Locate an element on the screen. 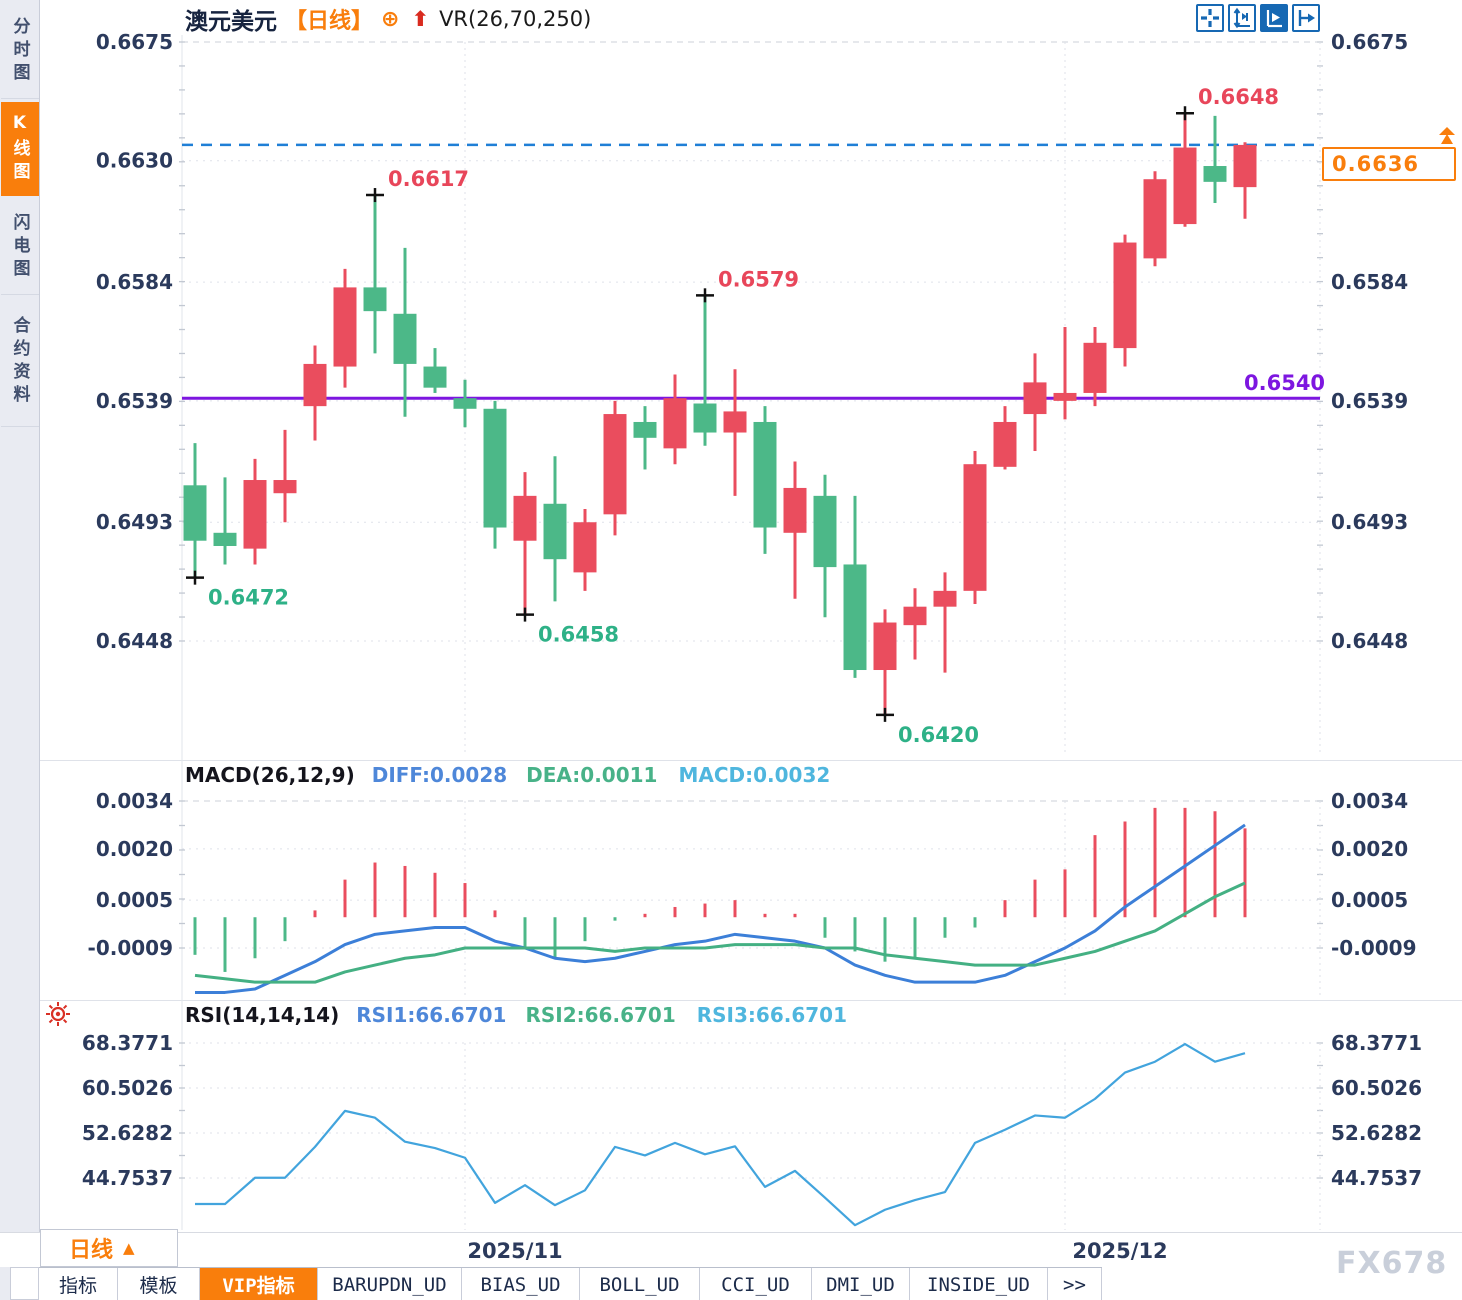 The image size is (1462, 1300). period-tag: 【日线】 is located at coordinates (329, 21).